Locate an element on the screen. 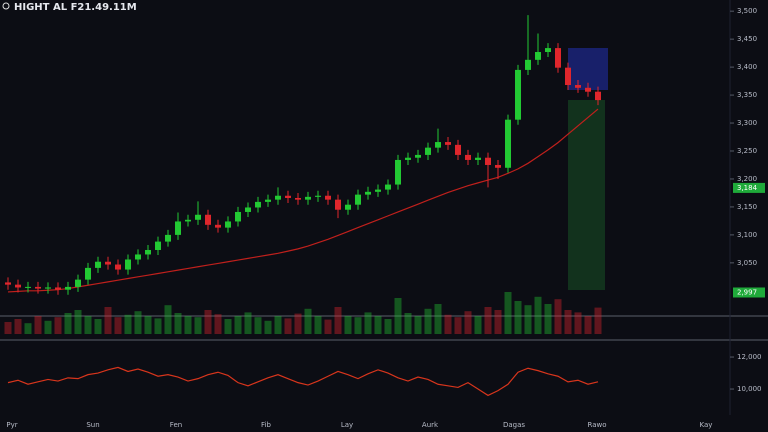  price-tag-label: 3,184 is located at coordinates (747, 188).